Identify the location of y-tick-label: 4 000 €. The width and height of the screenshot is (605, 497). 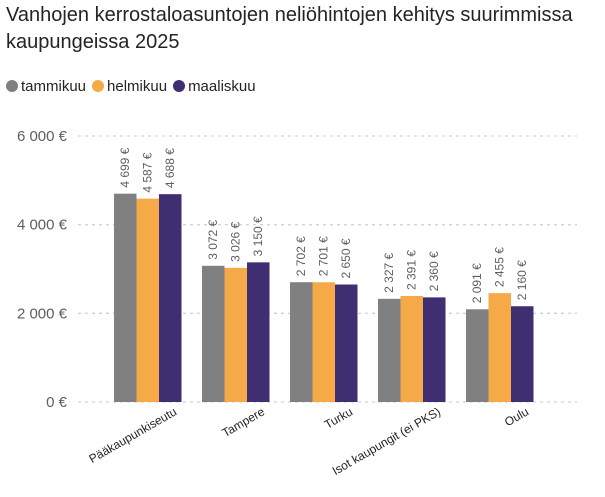
(42, 225).